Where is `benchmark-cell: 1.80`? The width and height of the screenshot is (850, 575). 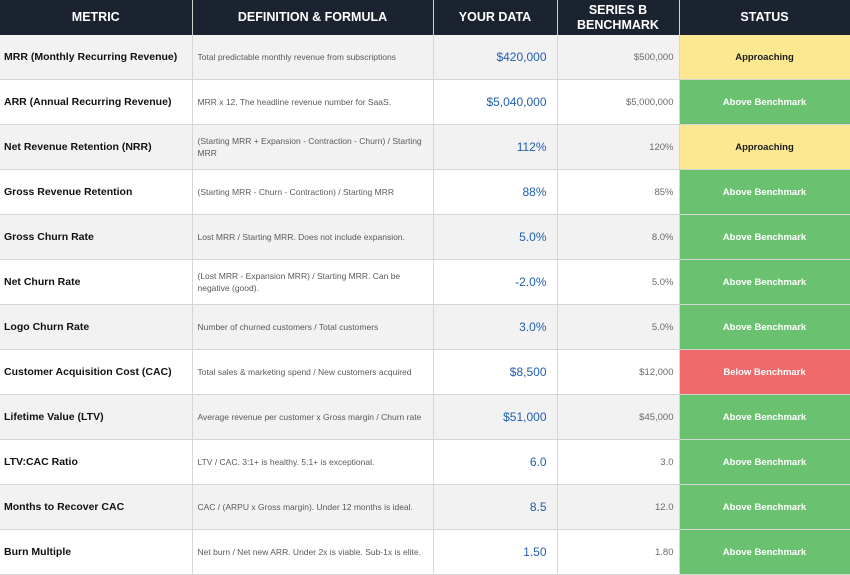 benchmark-cell: 1.80 is located at coordinates (618, 552).